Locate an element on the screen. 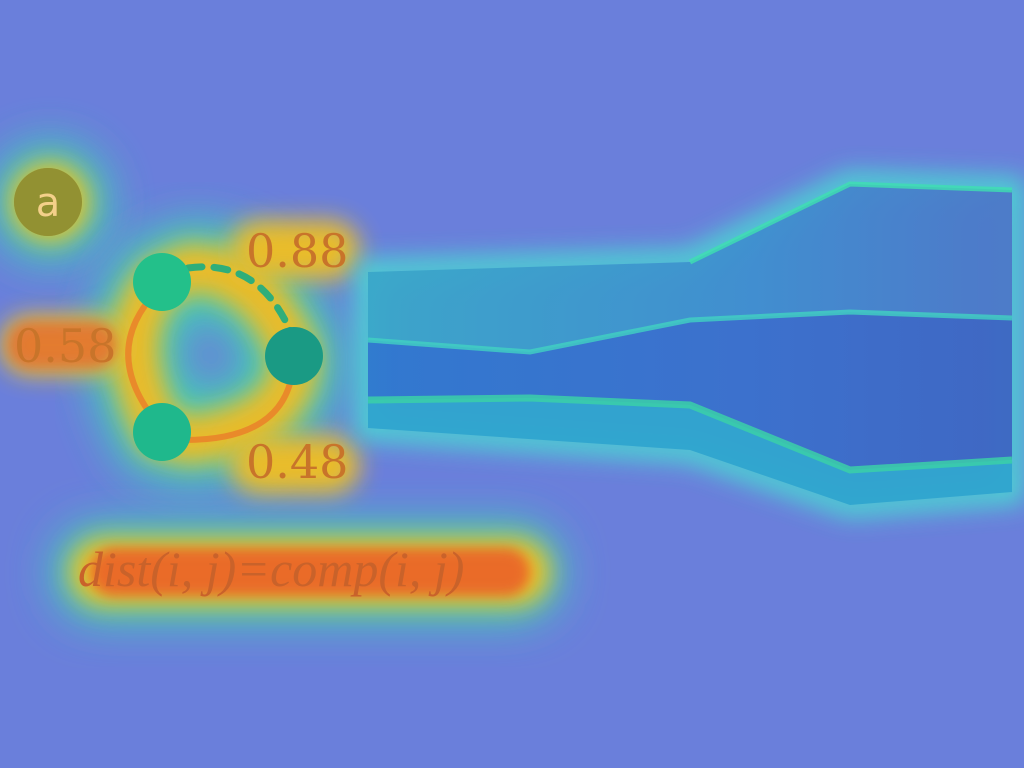 The height and width of the screenshot is (768, 1024). panel-letter-badge: a is located at coordinates (48, 202).